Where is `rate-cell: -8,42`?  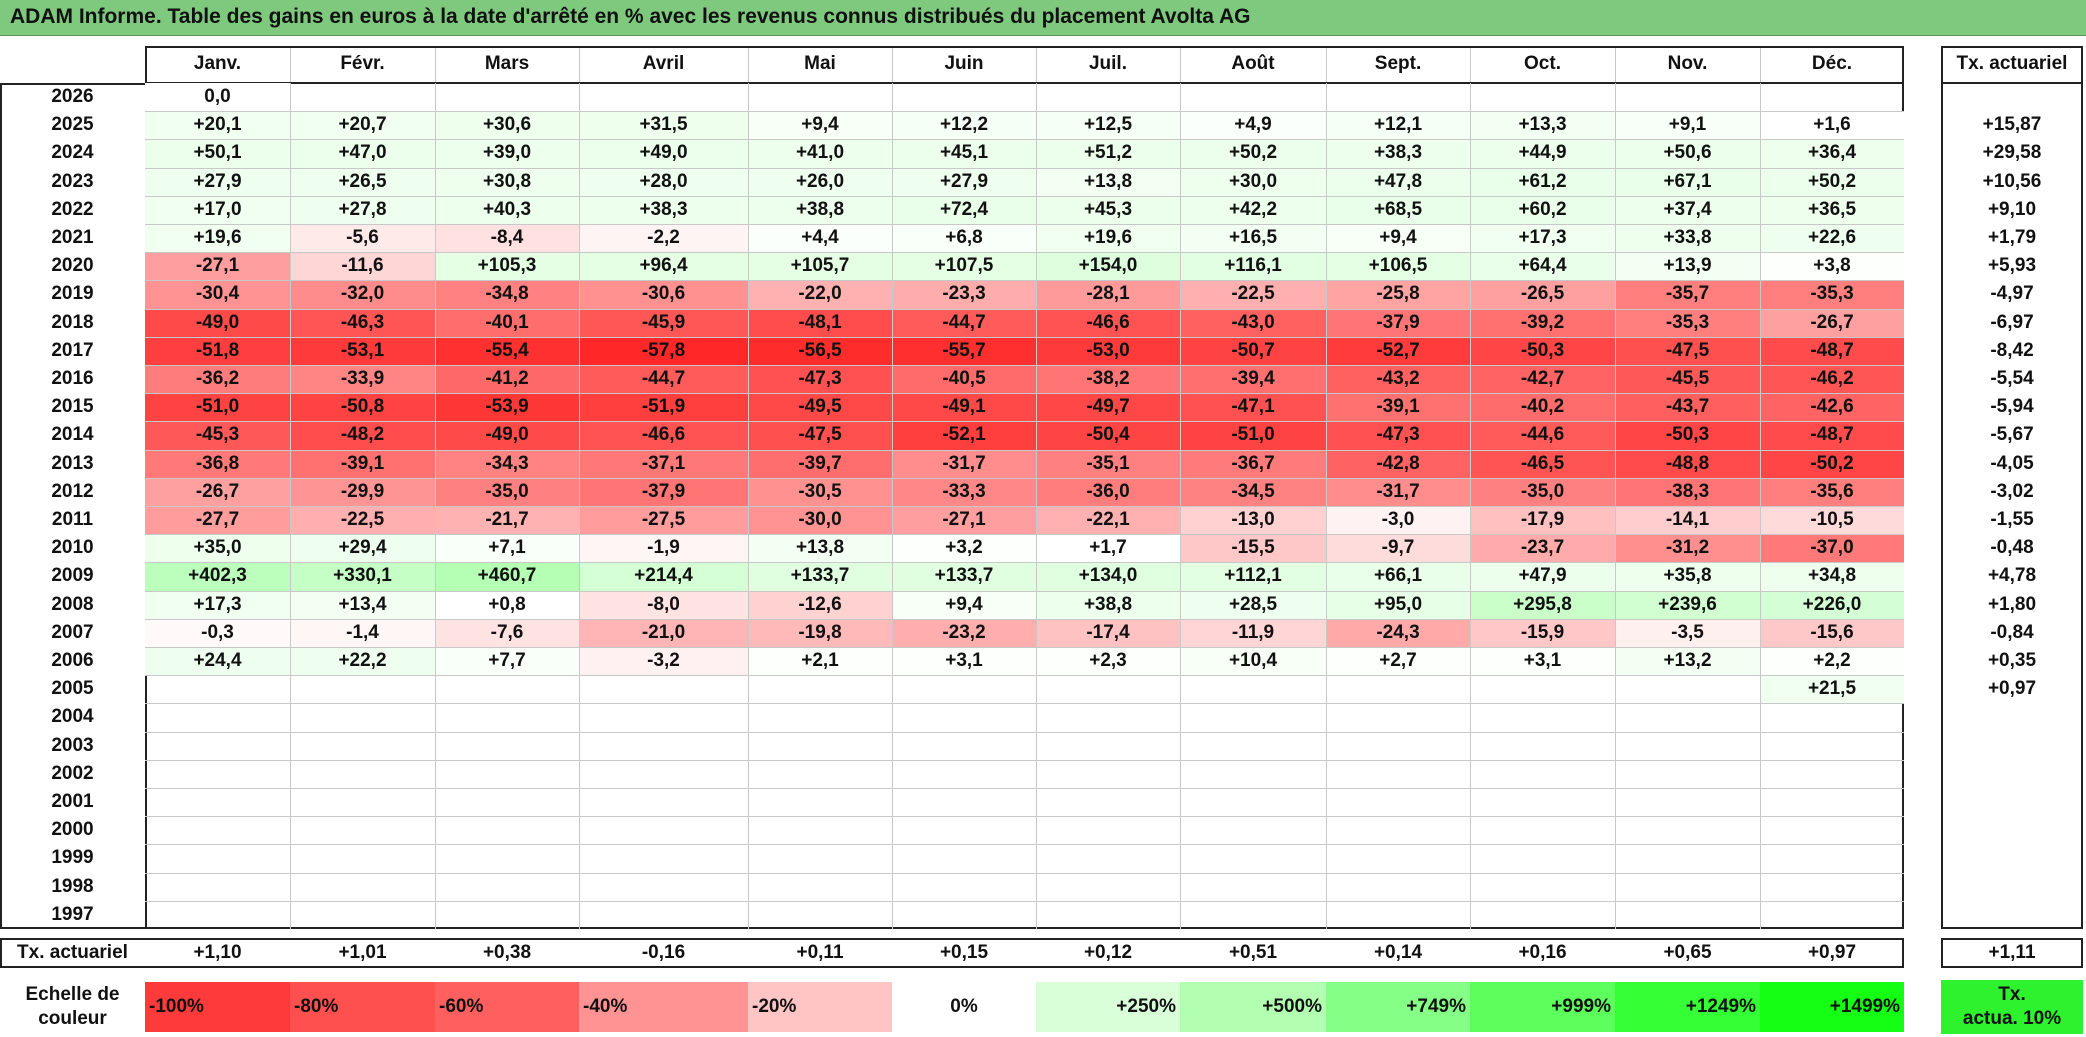
rate-cell: -8,42 is located at coordinates (2012, 350).